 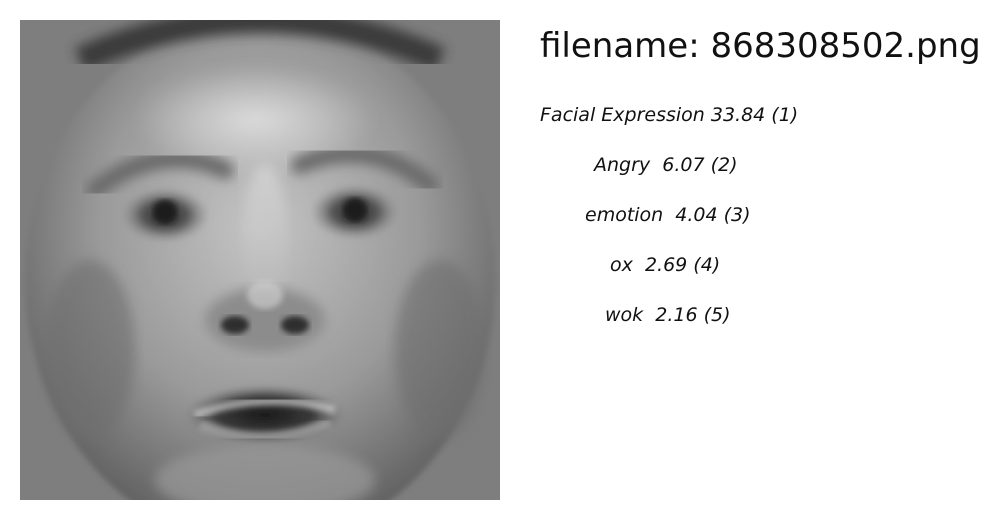 What do you see at coordinates (666, 165) in the screenshot?
I see `prediction-label-2: Angry 6.07 (2)` at bounding box center [666, 165].